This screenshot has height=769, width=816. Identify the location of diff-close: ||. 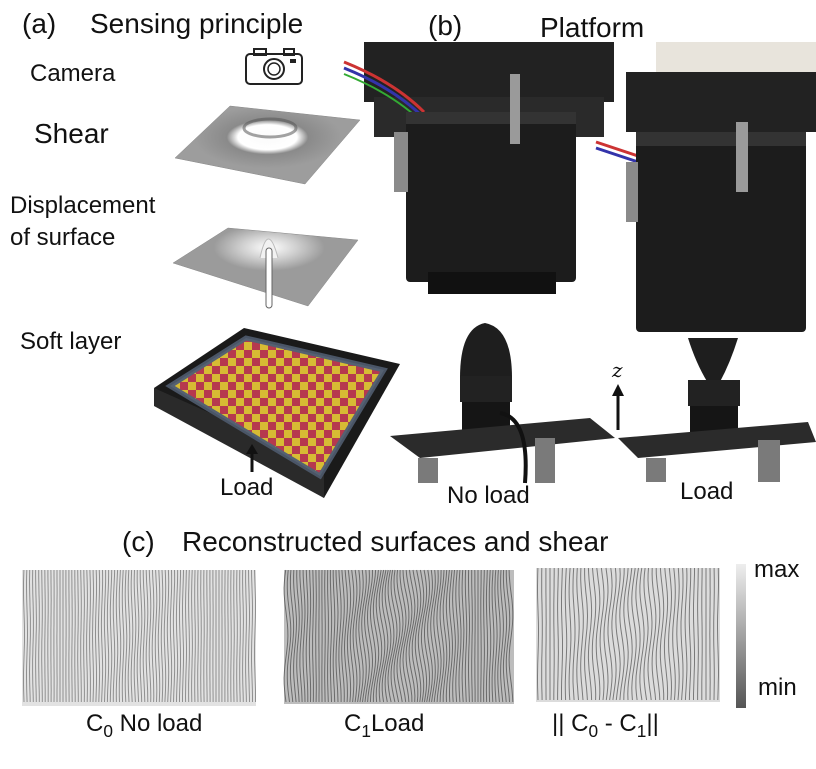
(652, 723).